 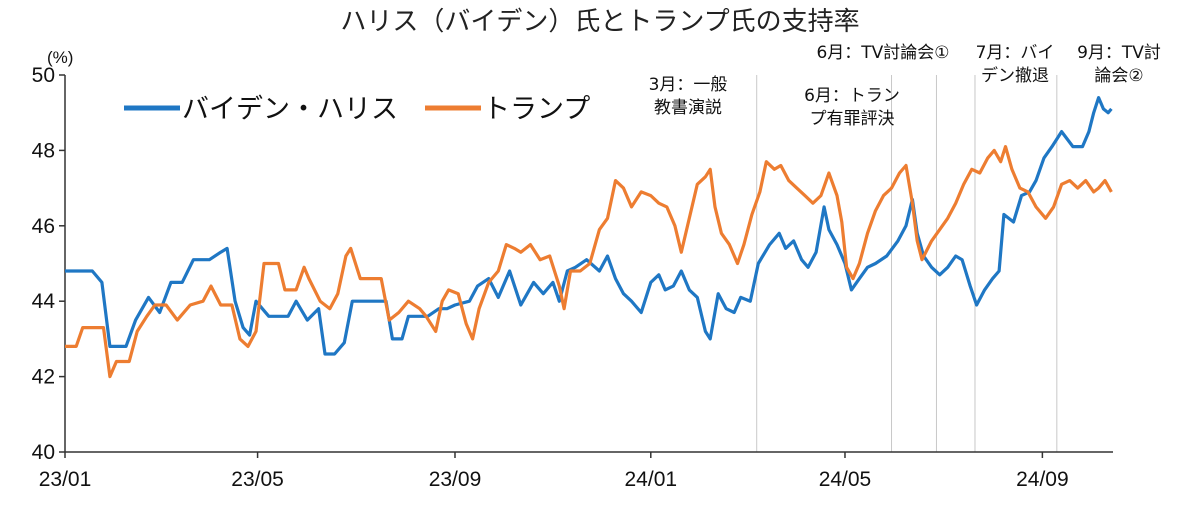 I want to click on x-axis-ticks: 23/01 23/05 23/09 24/01 24/05 24/09, so click(x=554, y=471).